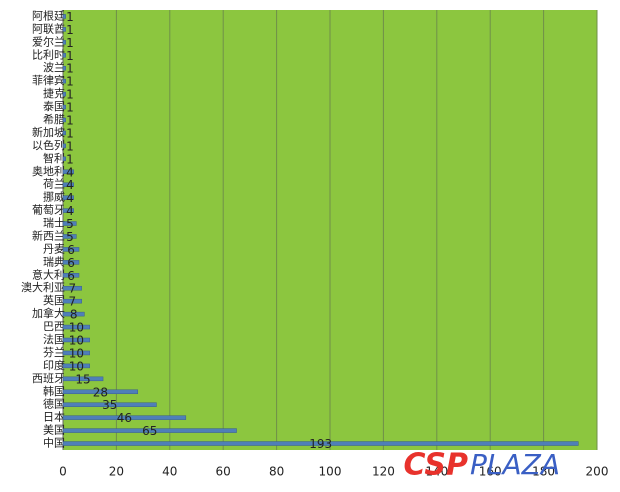 The height and width of the screenshot is (492, 620). I want to click on x-tick-label: 140, so click(436, 472).